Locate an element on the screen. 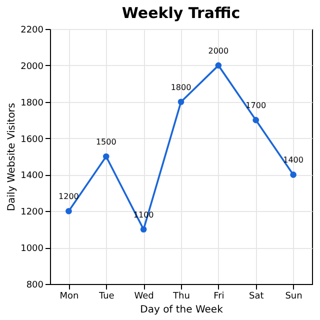  y-tick-label: 1400 is located at coordinates (32, 176).